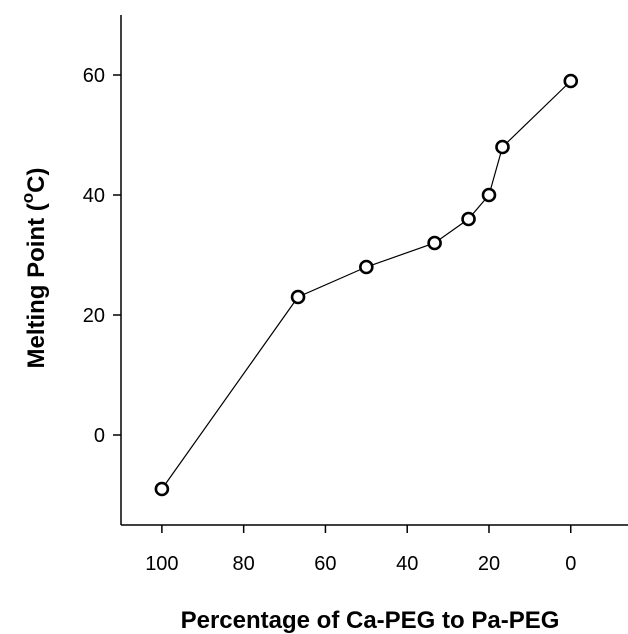 The image size is (628, 634). What do you see at coordinates (360, 550) in the screenshot?
I see `x-ticks: 100 80 60 40 20 0` at bounding box center [360, 550].